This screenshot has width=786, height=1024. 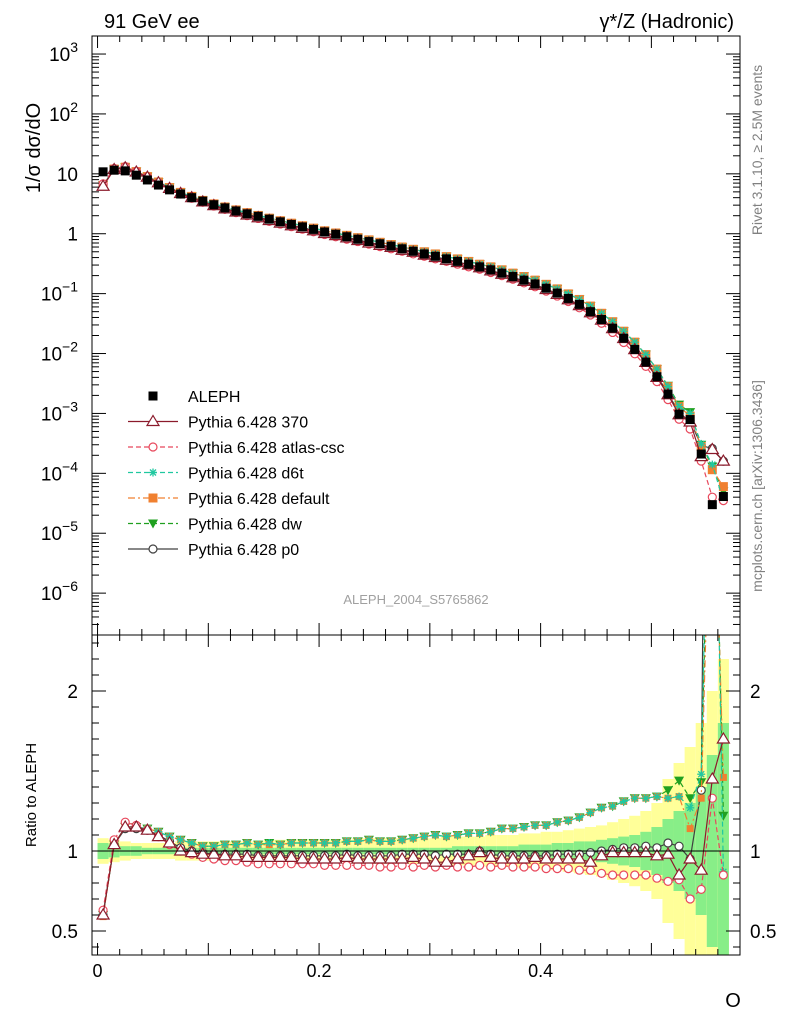 I want to click on header-right-title: γ*/Z (Hadronic), so click(x=667, y=22).